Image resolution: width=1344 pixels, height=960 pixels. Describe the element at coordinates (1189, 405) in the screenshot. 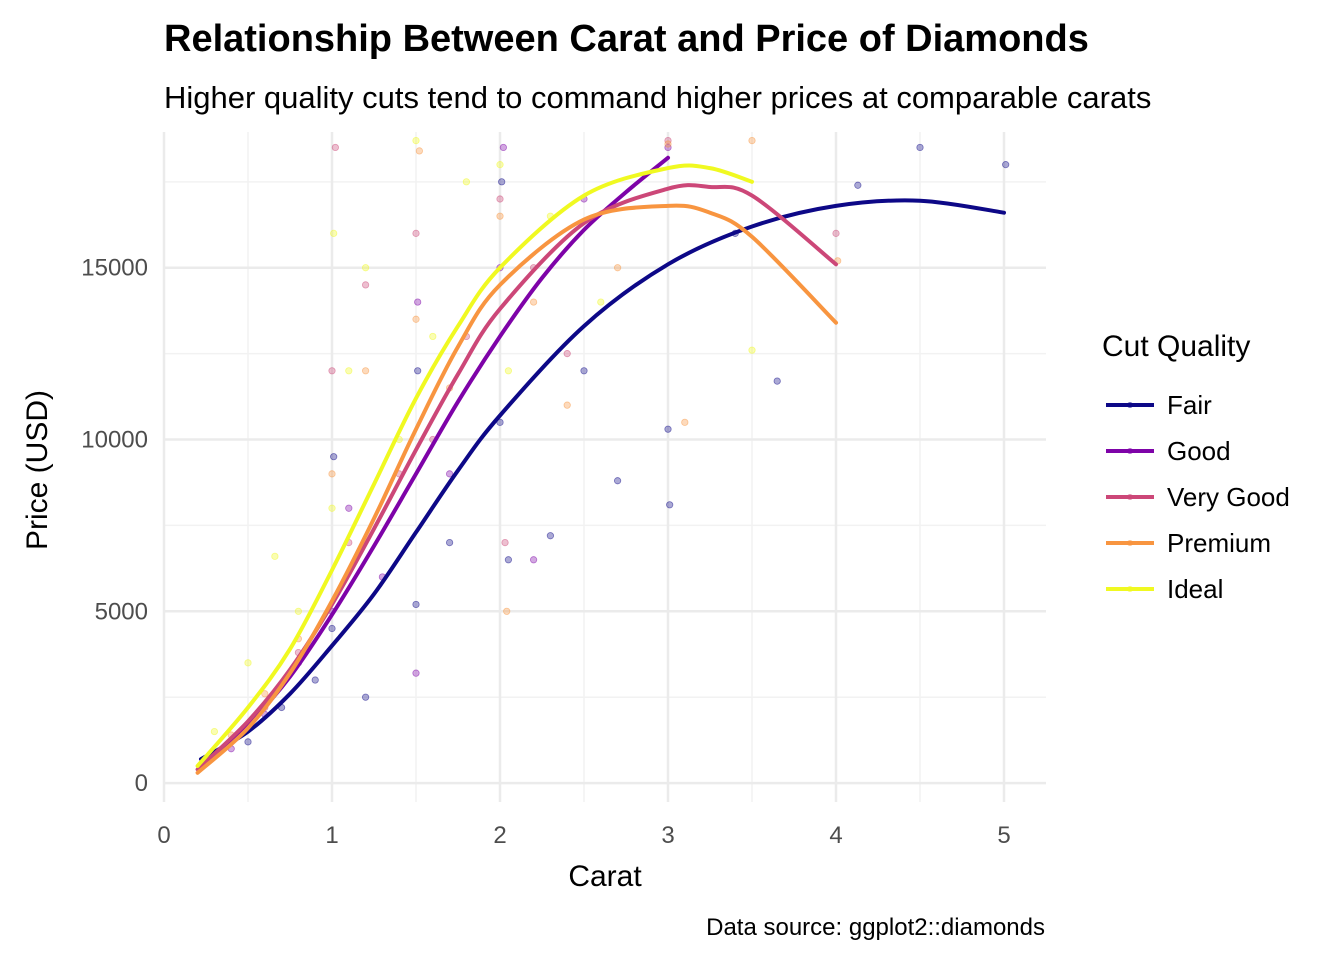

I see `legend-label: Fair` at that location.